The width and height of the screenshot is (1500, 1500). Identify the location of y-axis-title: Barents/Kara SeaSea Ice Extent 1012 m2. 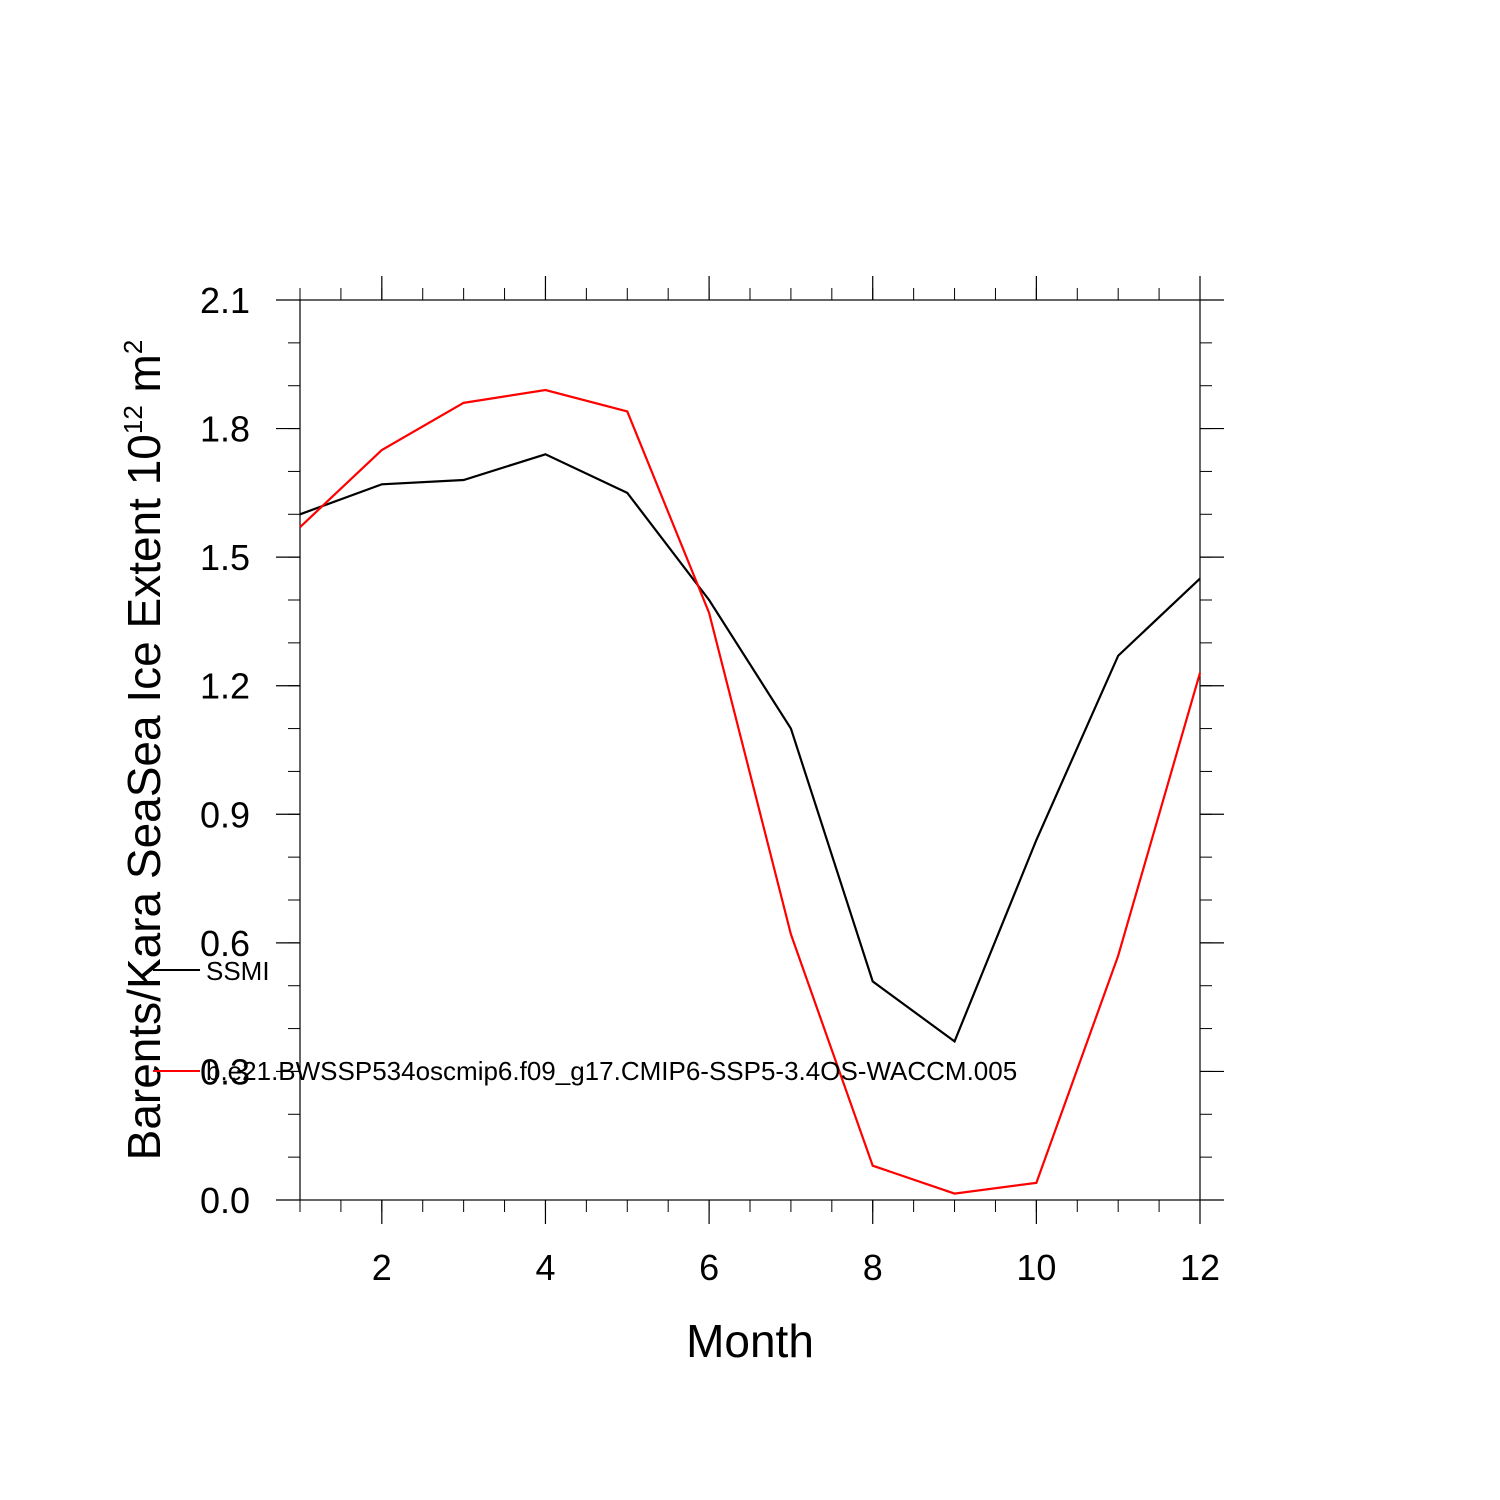
(144, 750).